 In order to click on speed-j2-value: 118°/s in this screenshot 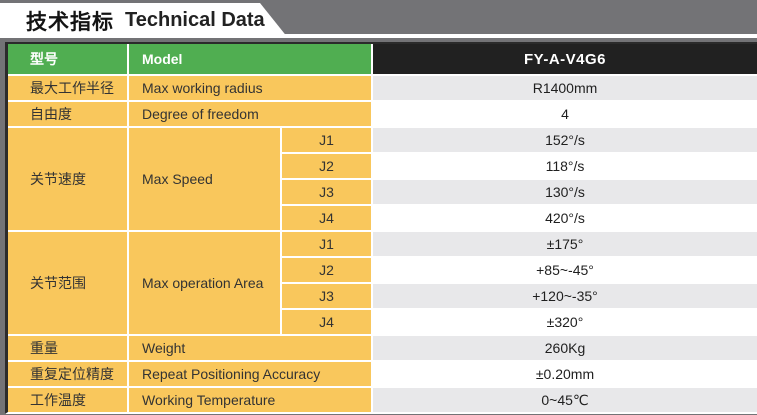, I will do `click(565, 166)`.